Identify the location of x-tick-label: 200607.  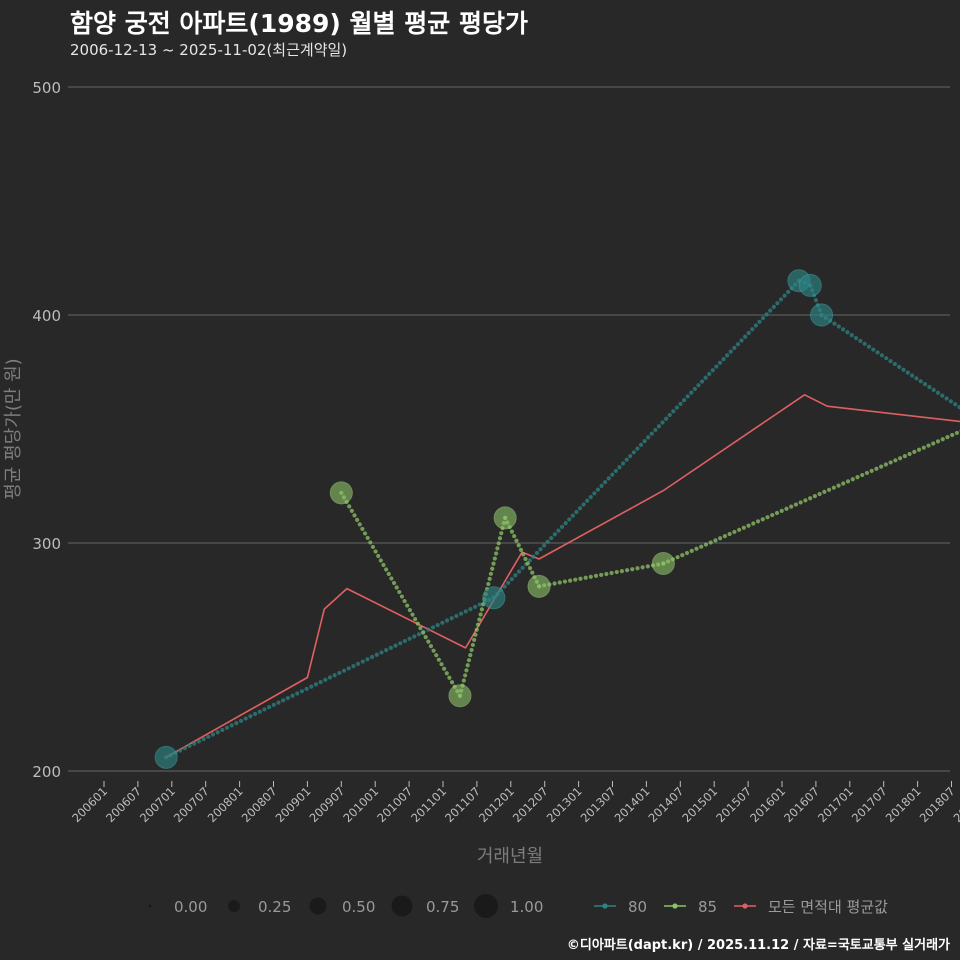
(123, 804).